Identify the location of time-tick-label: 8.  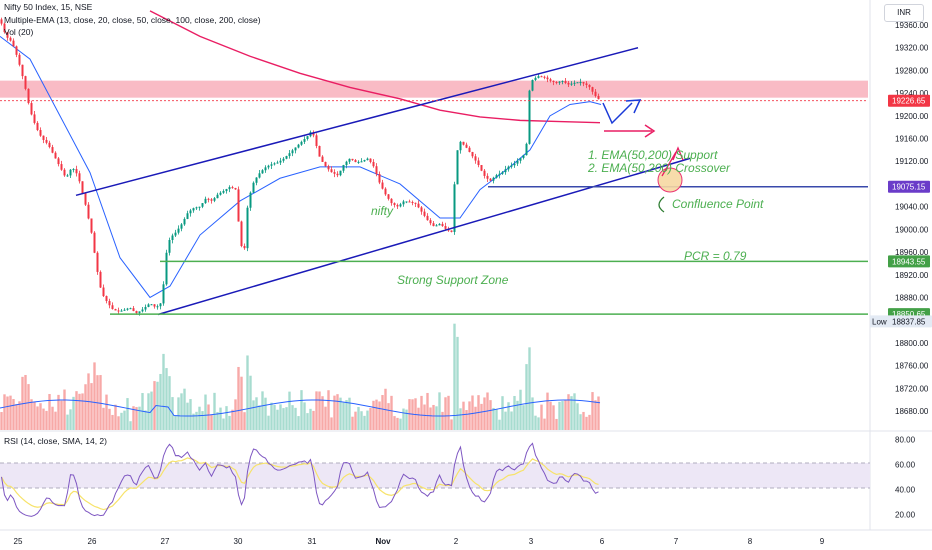
(750, 541).